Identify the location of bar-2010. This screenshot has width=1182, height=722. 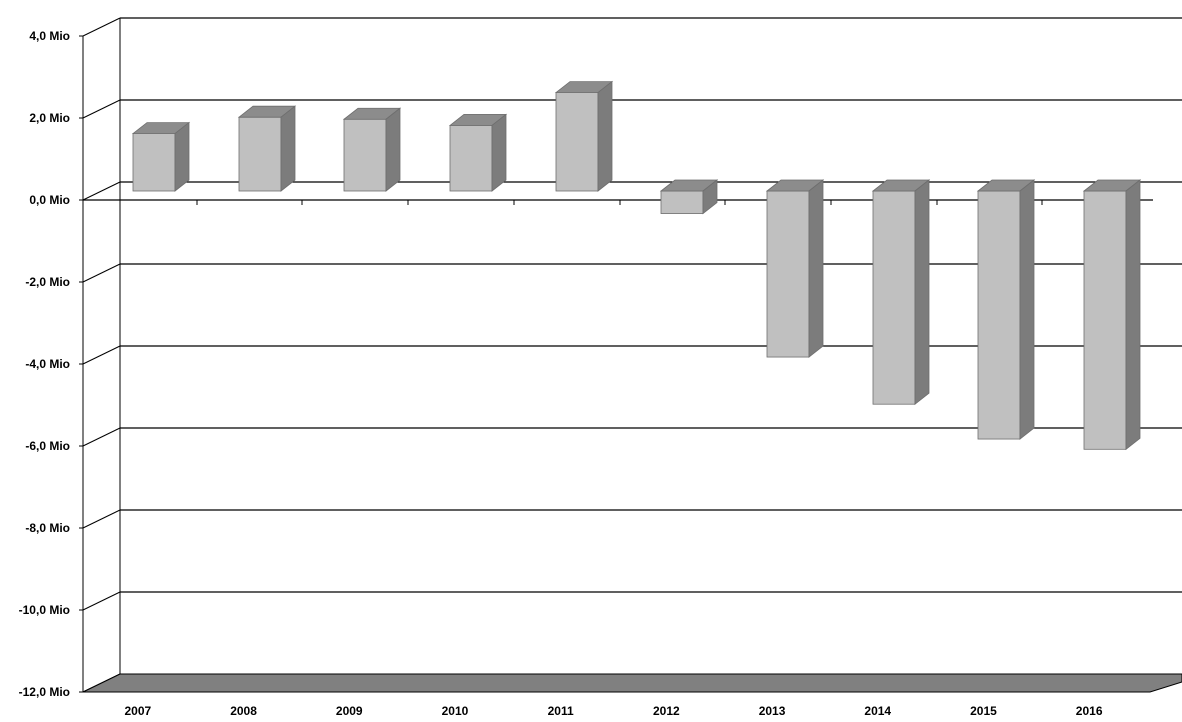
(478, 152).